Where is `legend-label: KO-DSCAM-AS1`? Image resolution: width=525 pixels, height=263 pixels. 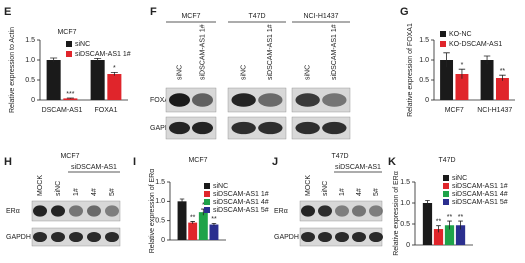
legend-label: KO-DSCAM-AS1 is located at coordinates (475, 44).